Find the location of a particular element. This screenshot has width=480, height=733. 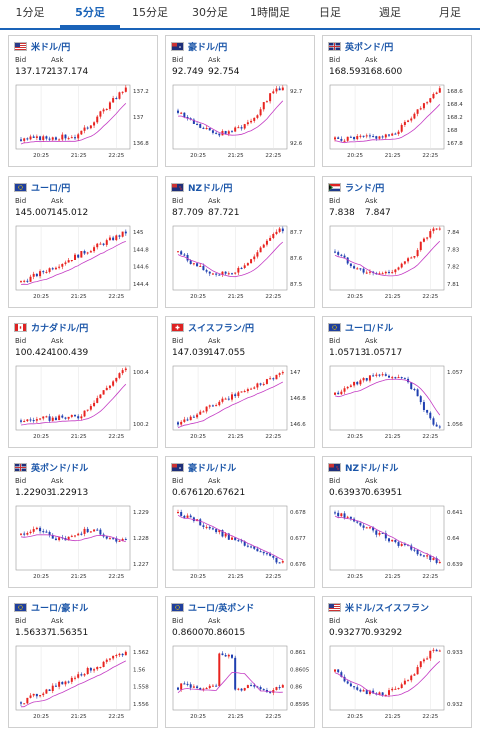

currency-pair-title: ランド/円 is located at coordinates (356, 187).